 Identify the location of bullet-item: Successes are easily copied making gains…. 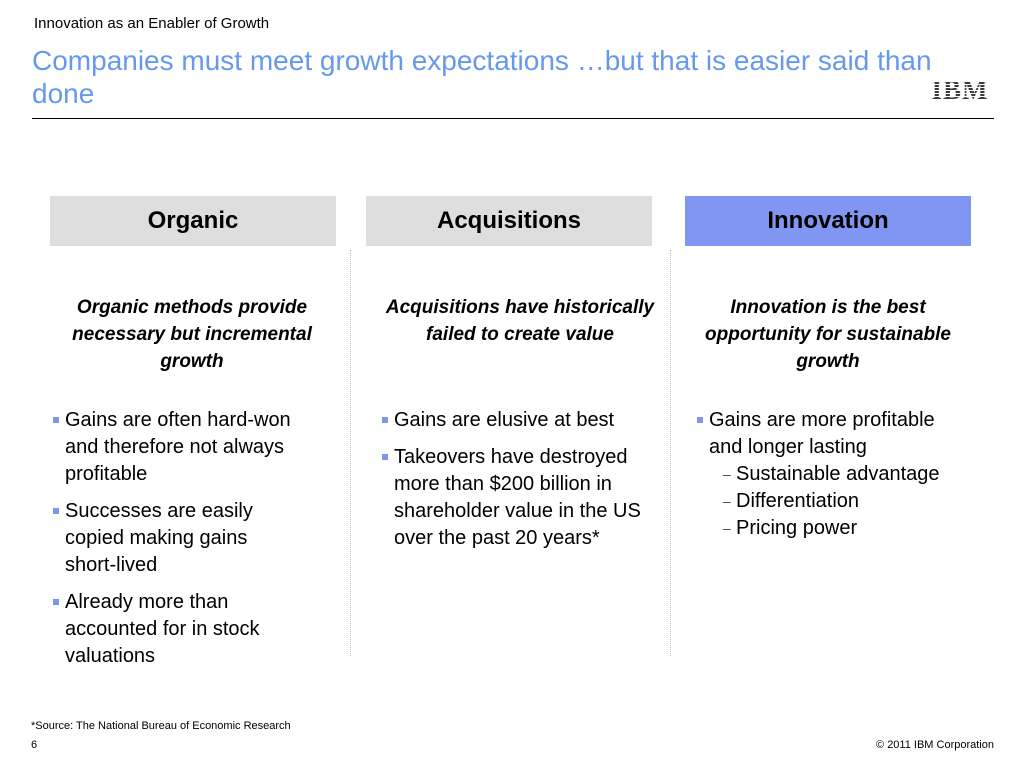
(178, 538).